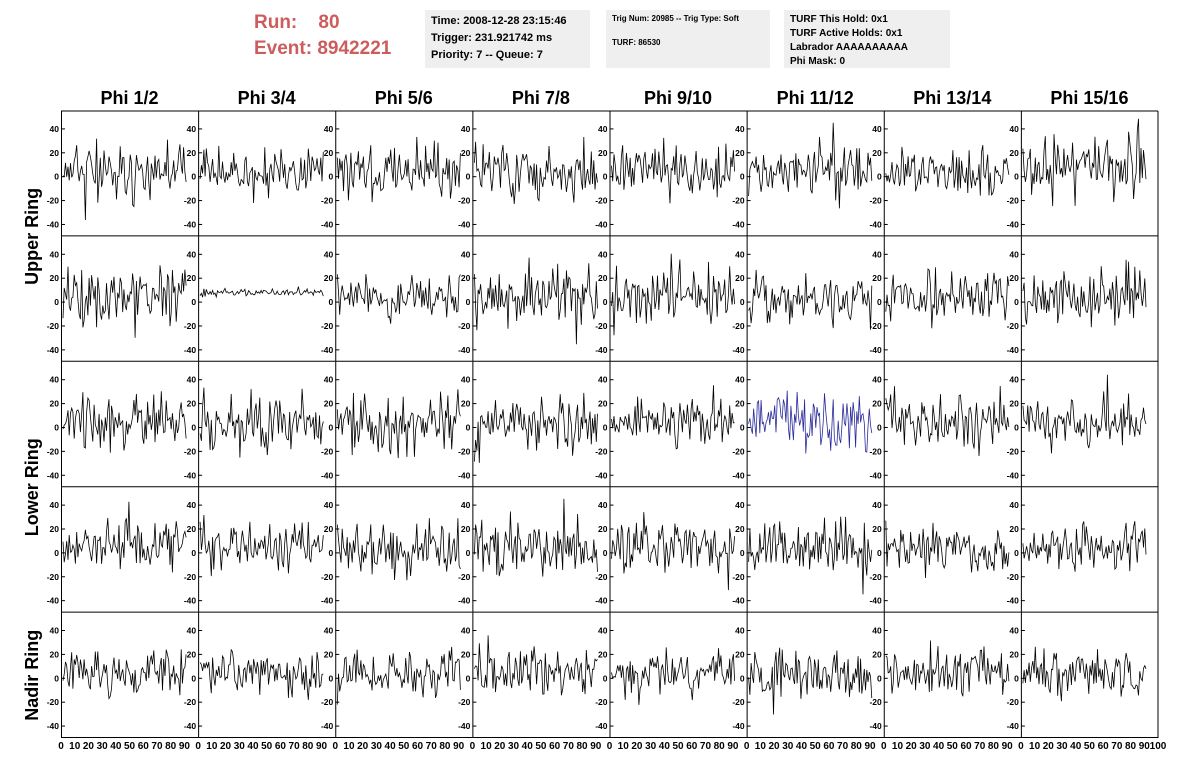 The width and height of the screenshot is (1196, 772). Describe the element at coordinates (671, 550) in the screenshot. I see `panel-r4-c5: -40 -20 0 20 40` at that location.